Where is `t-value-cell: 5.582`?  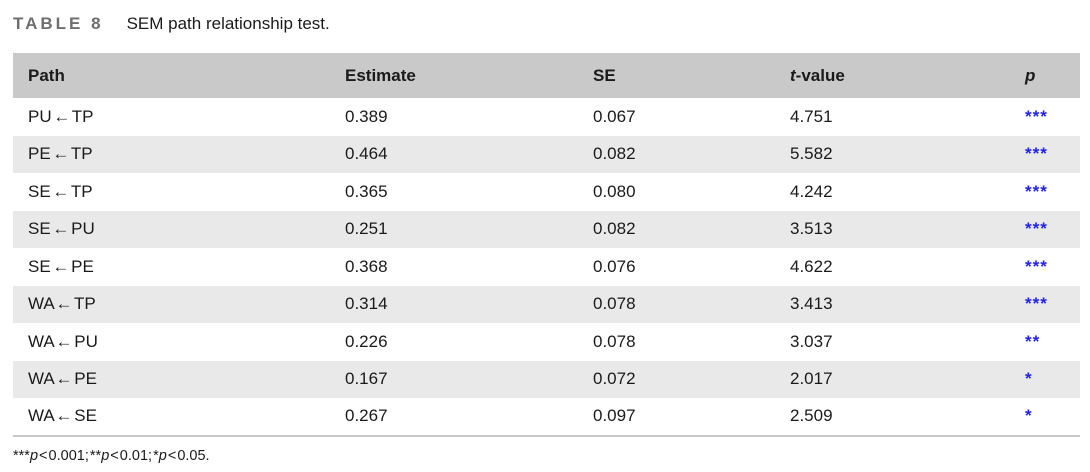
t-value-cell: 5.582 is located at coordinates (811, 154).